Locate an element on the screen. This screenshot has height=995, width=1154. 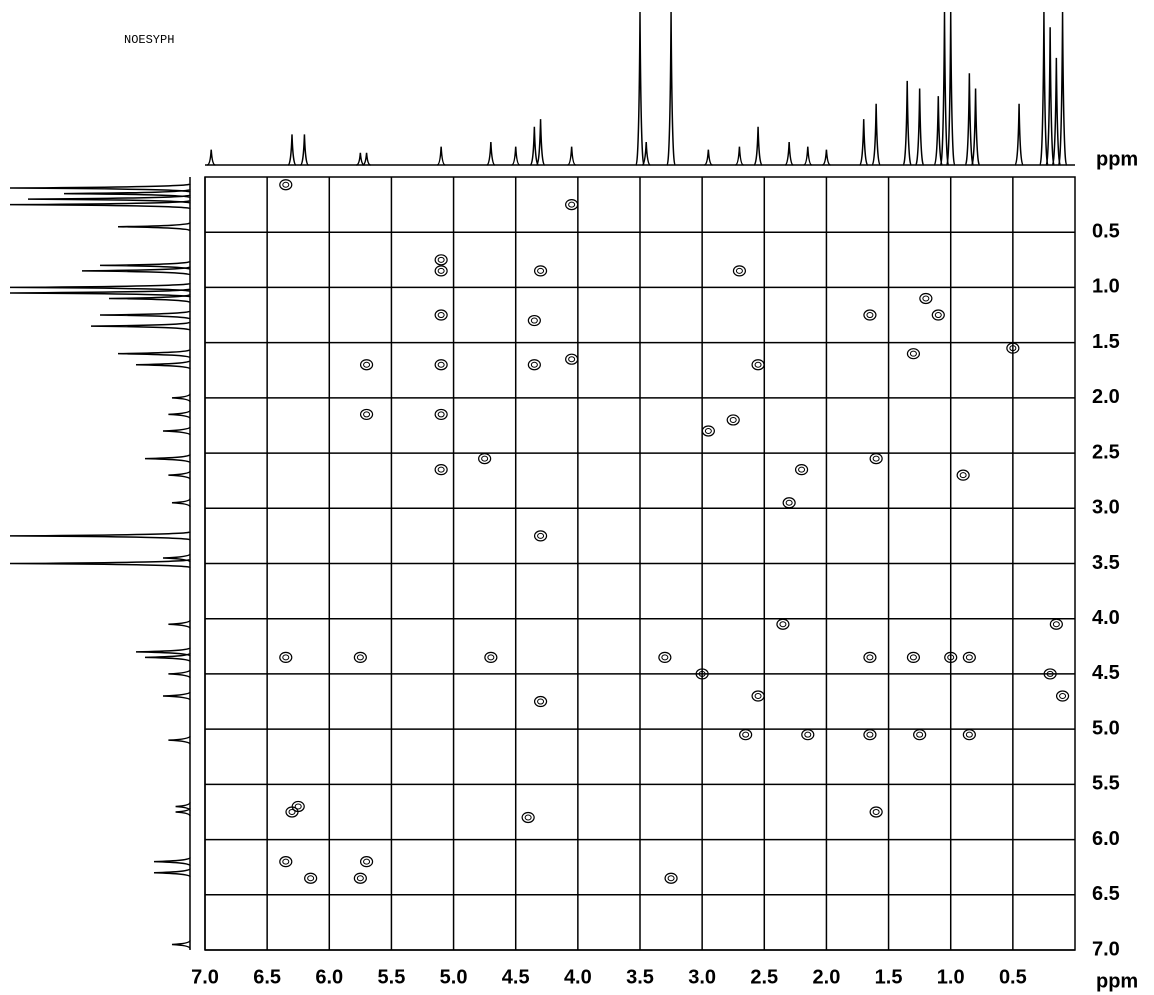
x-tick-label: 2.0 is located at coordinates (827, 977).